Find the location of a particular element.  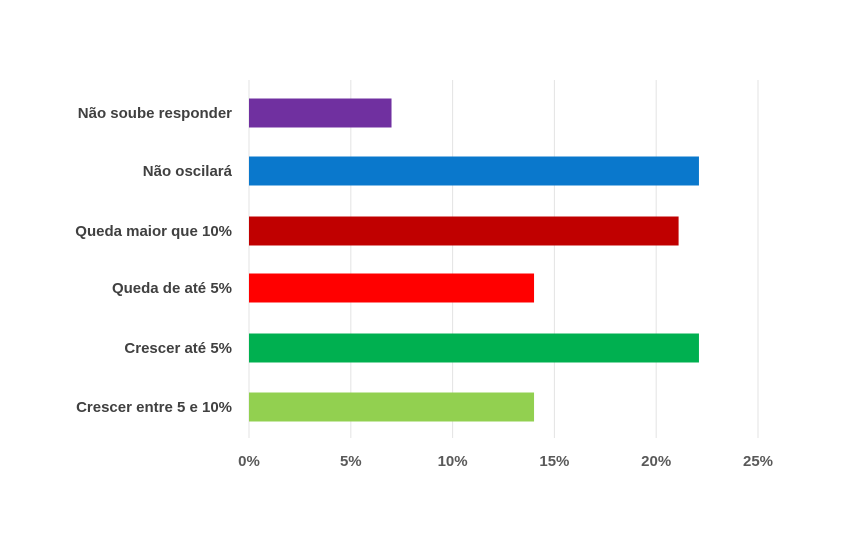

x-tick-label: 20% is located at coordinates (656, 461).